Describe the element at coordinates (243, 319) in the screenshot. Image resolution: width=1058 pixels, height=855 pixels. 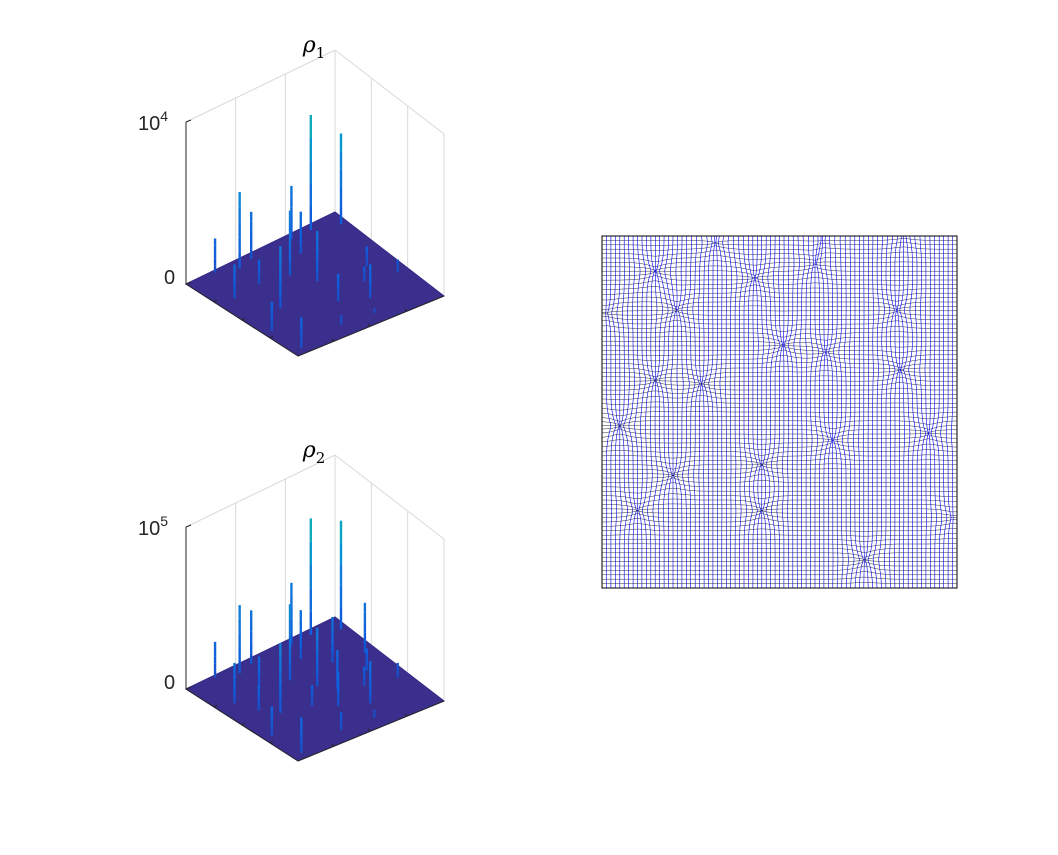
I see `rho1-x-tick` at that location.